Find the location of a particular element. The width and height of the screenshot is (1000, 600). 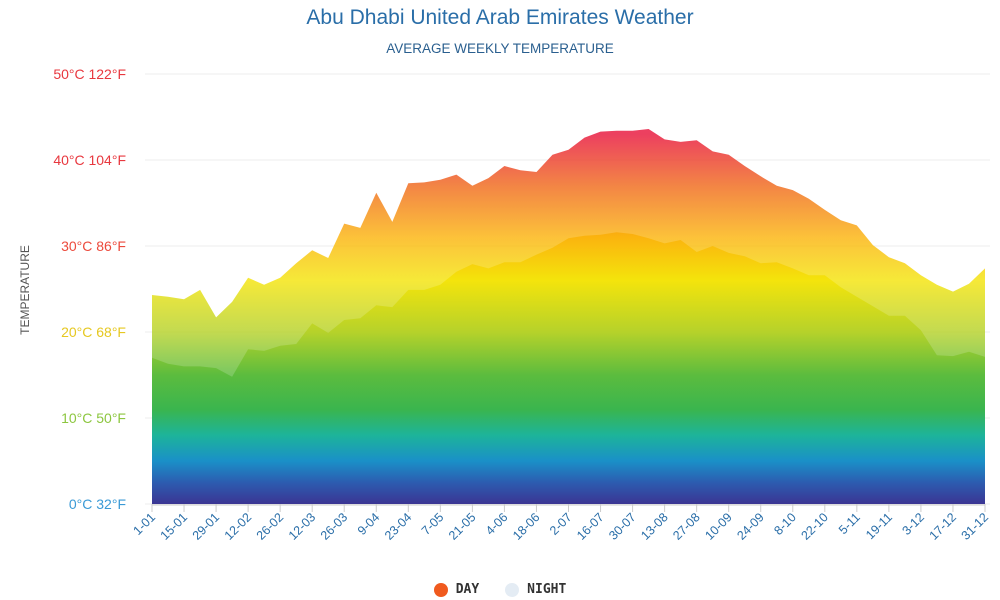

x-tick-label: 15-01 is located at coordinates (174, 526).